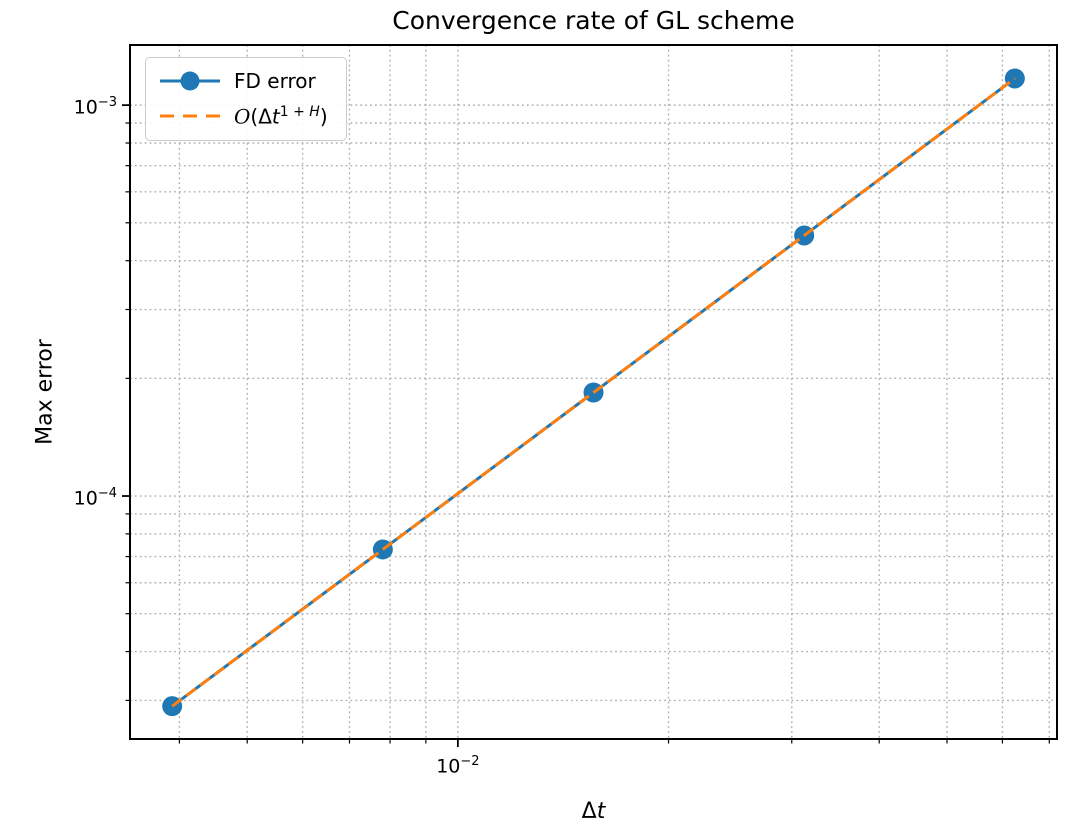 This screenshot has height=834, width=1065. I want to click on legend-item-reference: O(Δt1 + H), so click(243, 116).